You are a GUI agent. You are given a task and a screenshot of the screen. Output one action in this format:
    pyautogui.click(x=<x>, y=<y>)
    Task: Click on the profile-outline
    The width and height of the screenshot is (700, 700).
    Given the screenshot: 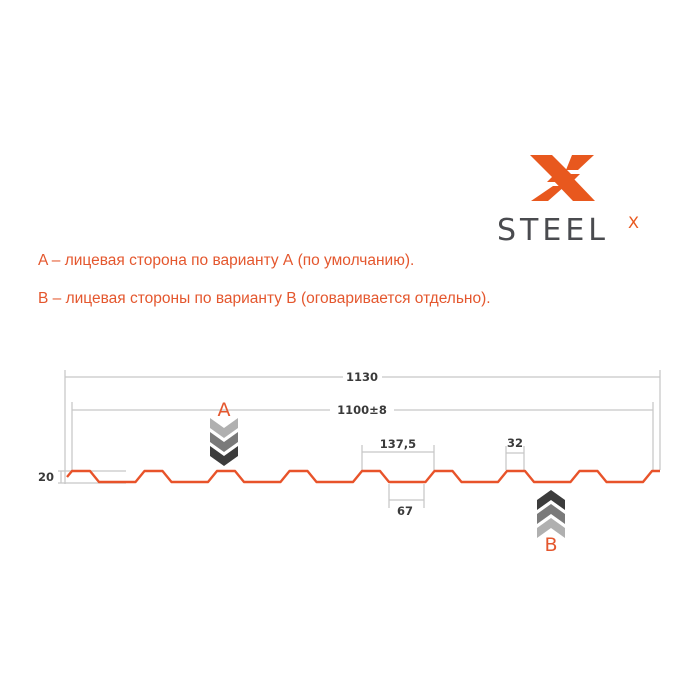 What is the action you would take?
    pyautogui.click(x=363, y=476)
    